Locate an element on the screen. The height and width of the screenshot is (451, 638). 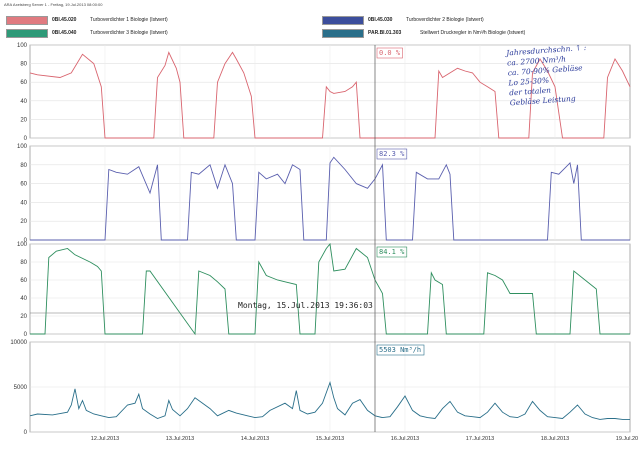
cursor-value-label: 5503 Nm³/h is located at coordinates (400, 350).